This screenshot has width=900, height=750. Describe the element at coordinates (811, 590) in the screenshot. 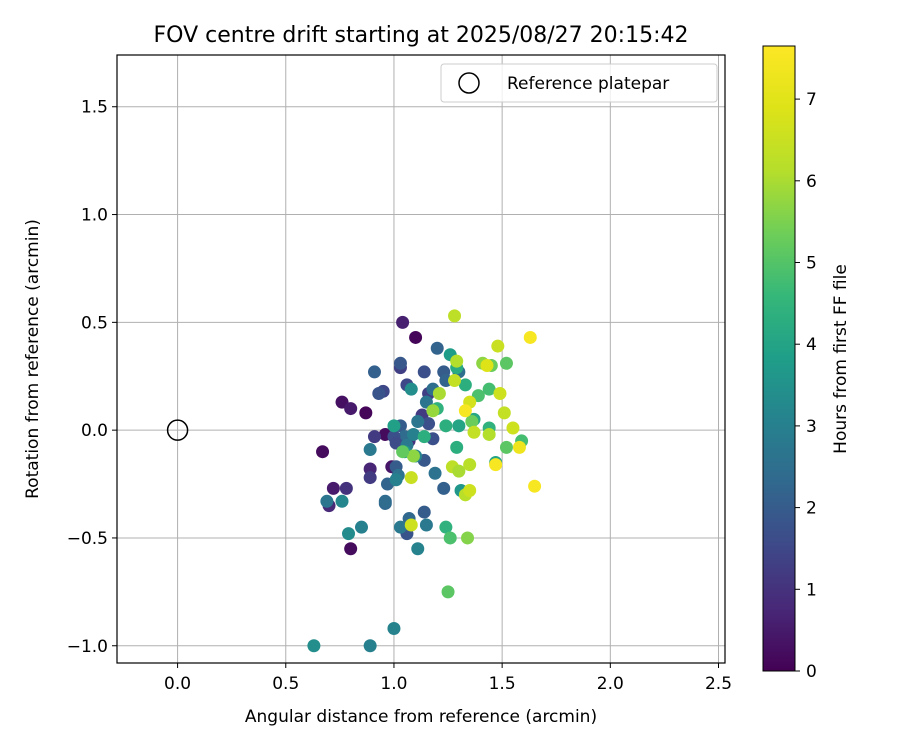

I see `colorbar-tick-label: 1` at that location.